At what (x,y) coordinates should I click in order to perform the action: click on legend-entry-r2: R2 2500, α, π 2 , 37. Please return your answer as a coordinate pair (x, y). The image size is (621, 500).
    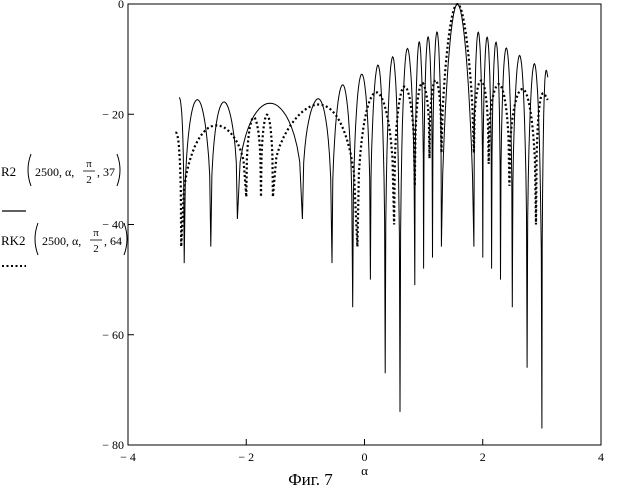
    Looking at the image, I should click on (60, 170).